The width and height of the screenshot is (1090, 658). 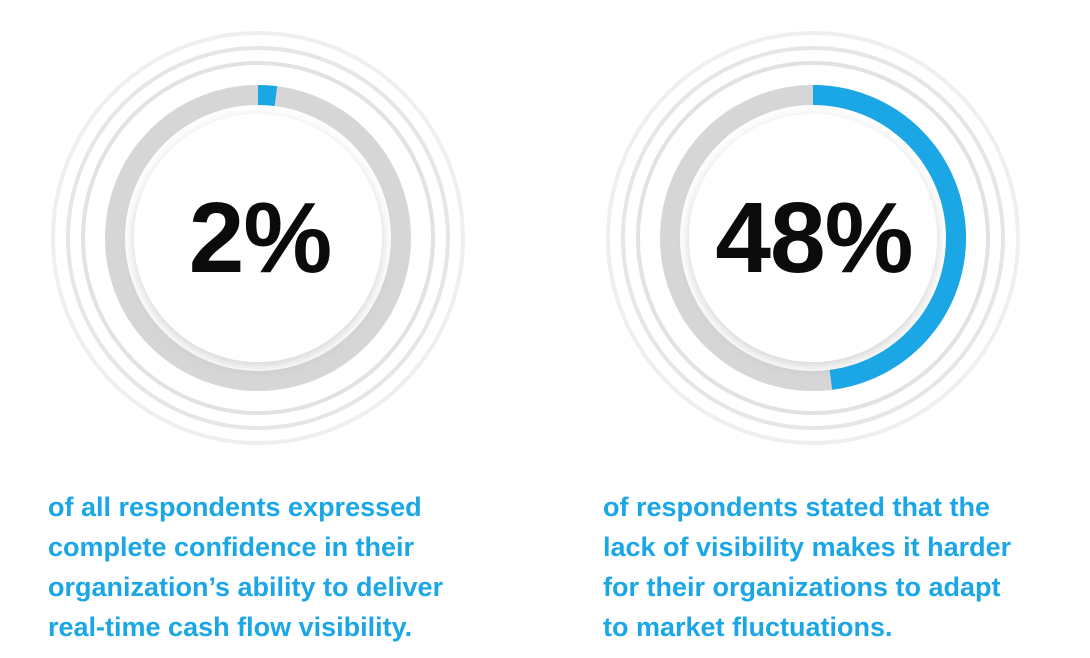 I want to click on caption-line: to market fluctuations., so click(x=748, y=627).